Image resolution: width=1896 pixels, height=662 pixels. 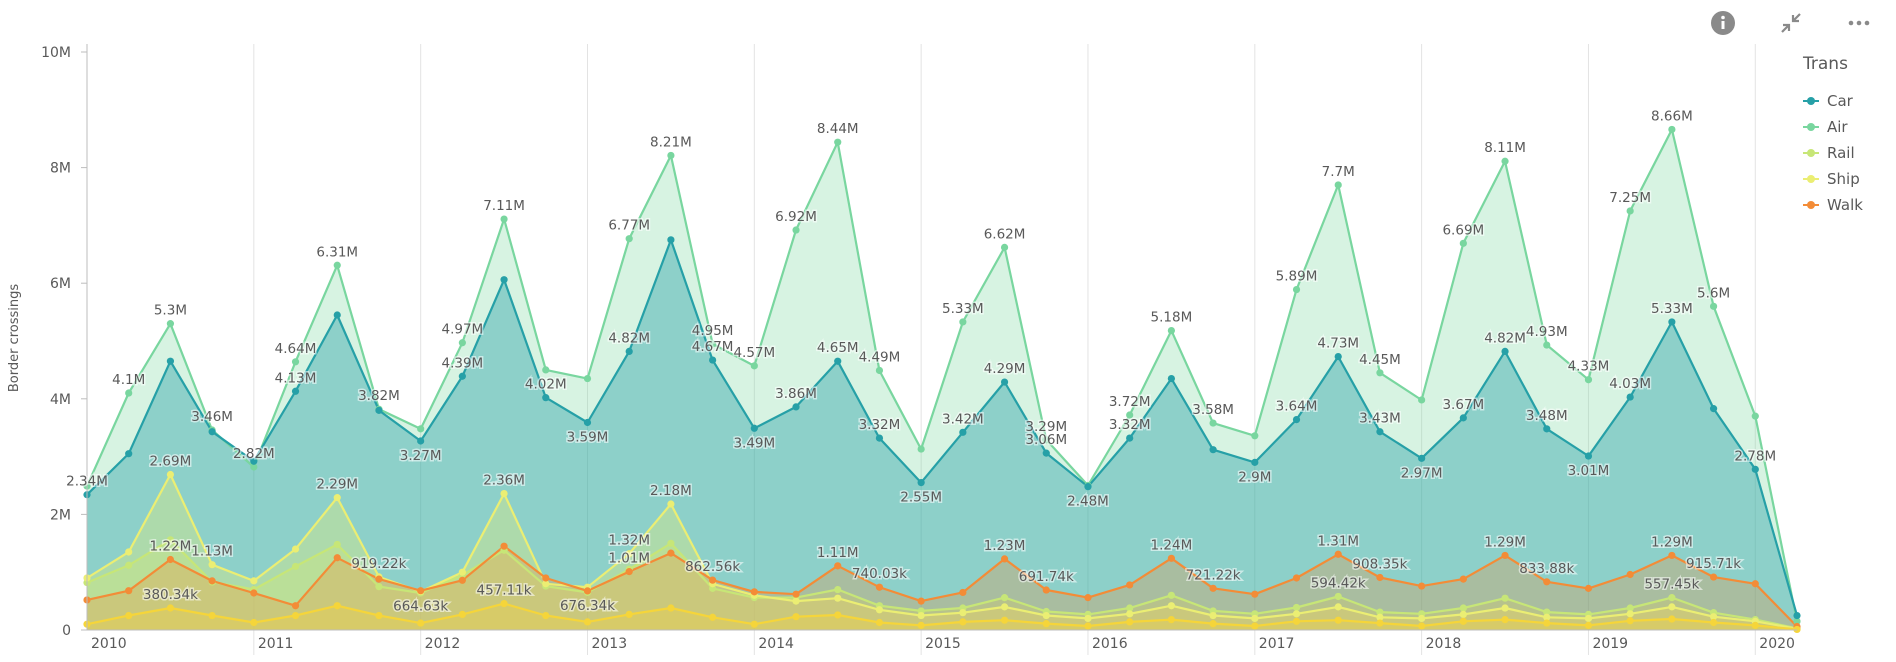 I want to click on legend-item-ship: Ship, so click(x=1833, y=179).